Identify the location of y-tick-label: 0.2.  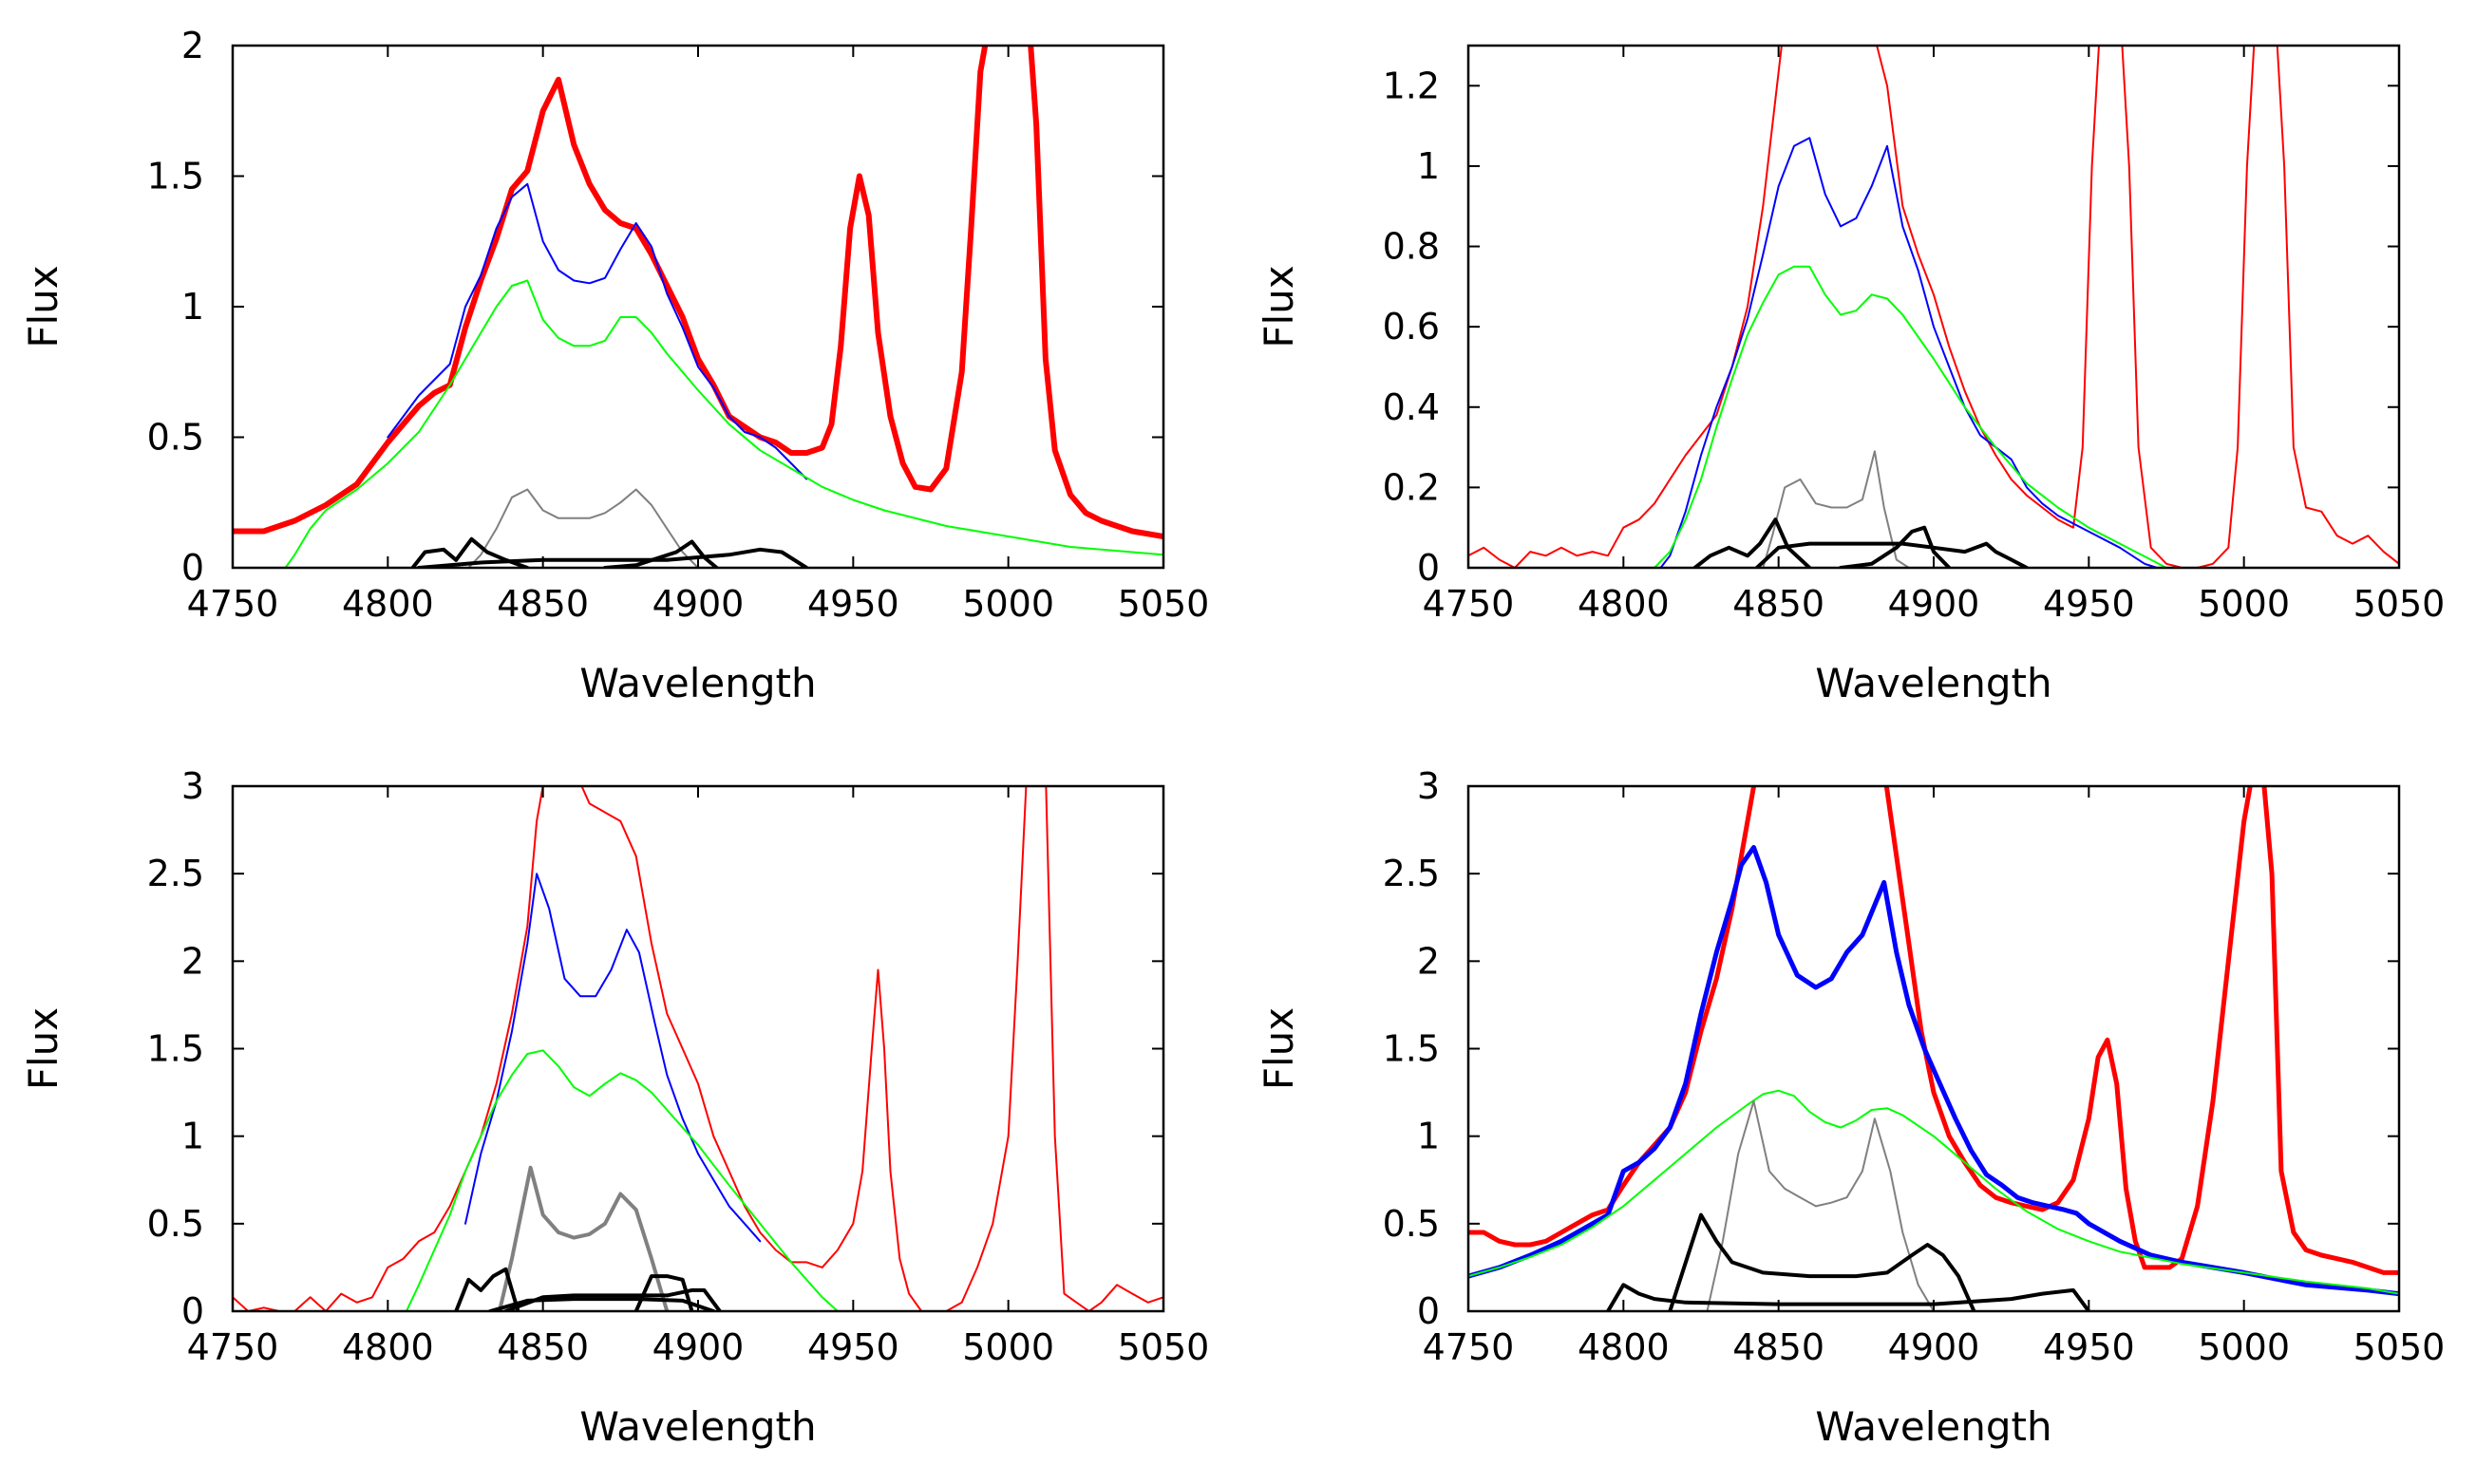
(1411, 487).